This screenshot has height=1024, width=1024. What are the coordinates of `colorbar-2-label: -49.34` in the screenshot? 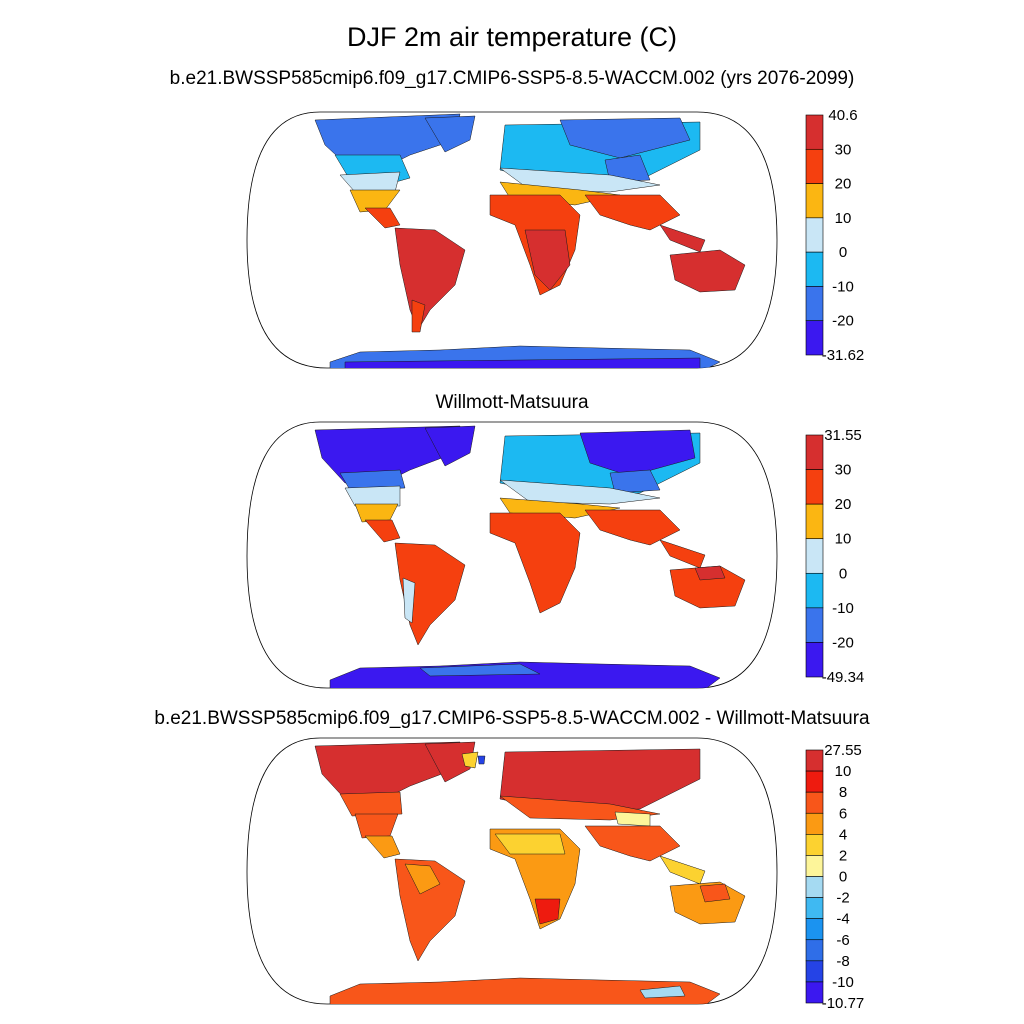 It's located at (843, 677).